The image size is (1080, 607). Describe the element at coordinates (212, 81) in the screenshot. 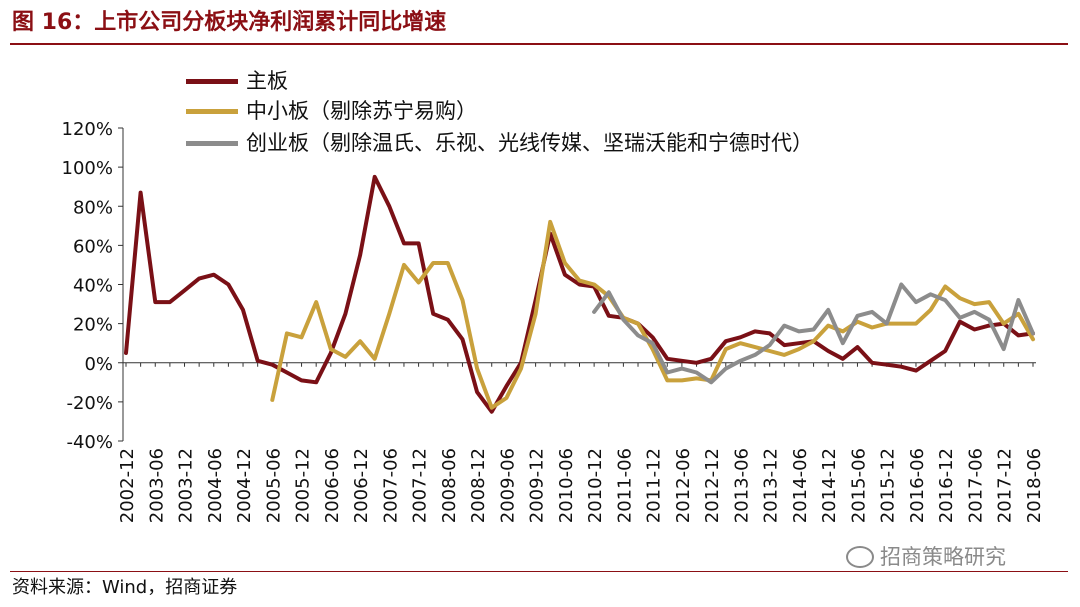

I see `legend-swatch-main-board` at that location.